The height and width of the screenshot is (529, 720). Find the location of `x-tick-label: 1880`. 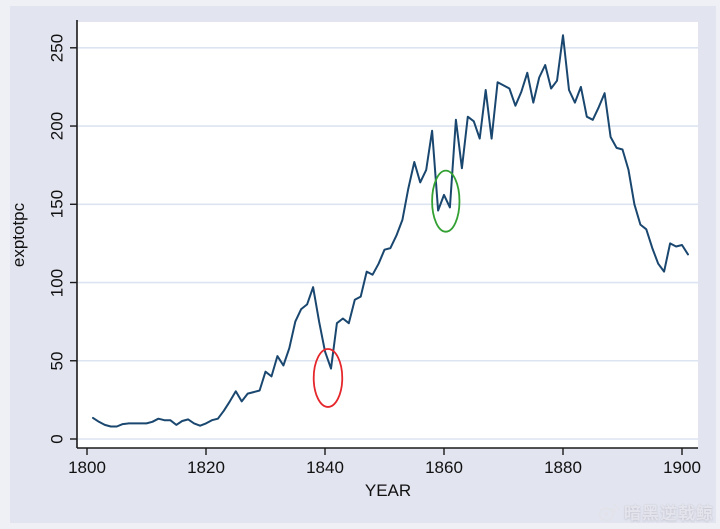

x-tick-label: 1880 is located at coordinates (563, 467).